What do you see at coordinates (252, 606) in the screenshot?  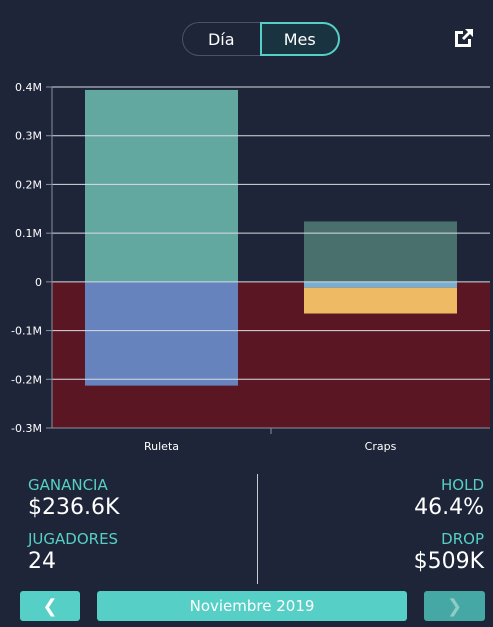 I see `period-selector-button: Noviembre 2019` at bounding box center [252, 606].